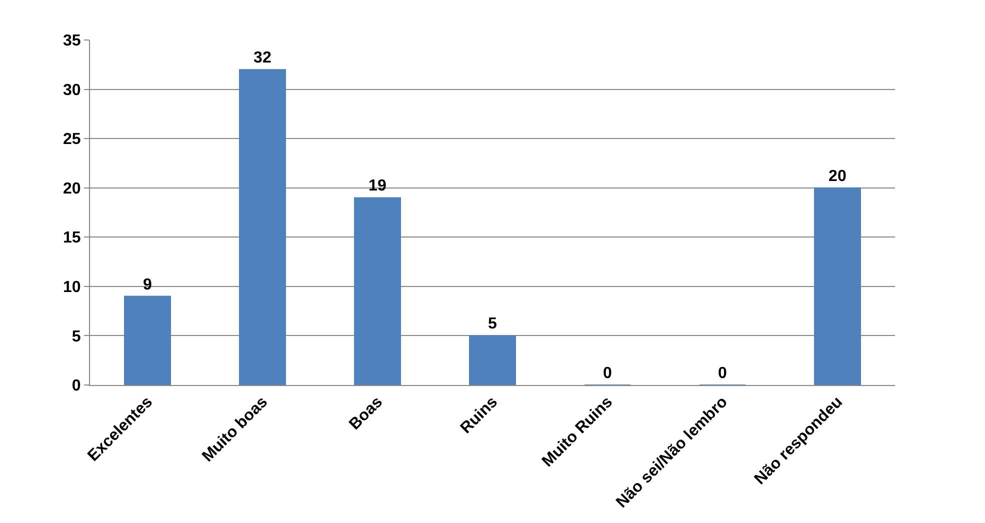 The width and height of the screenshot is (985, 523). Describe the element at coordinates (837, 176) in the screenshot. I see `data-label: 20` at that location.